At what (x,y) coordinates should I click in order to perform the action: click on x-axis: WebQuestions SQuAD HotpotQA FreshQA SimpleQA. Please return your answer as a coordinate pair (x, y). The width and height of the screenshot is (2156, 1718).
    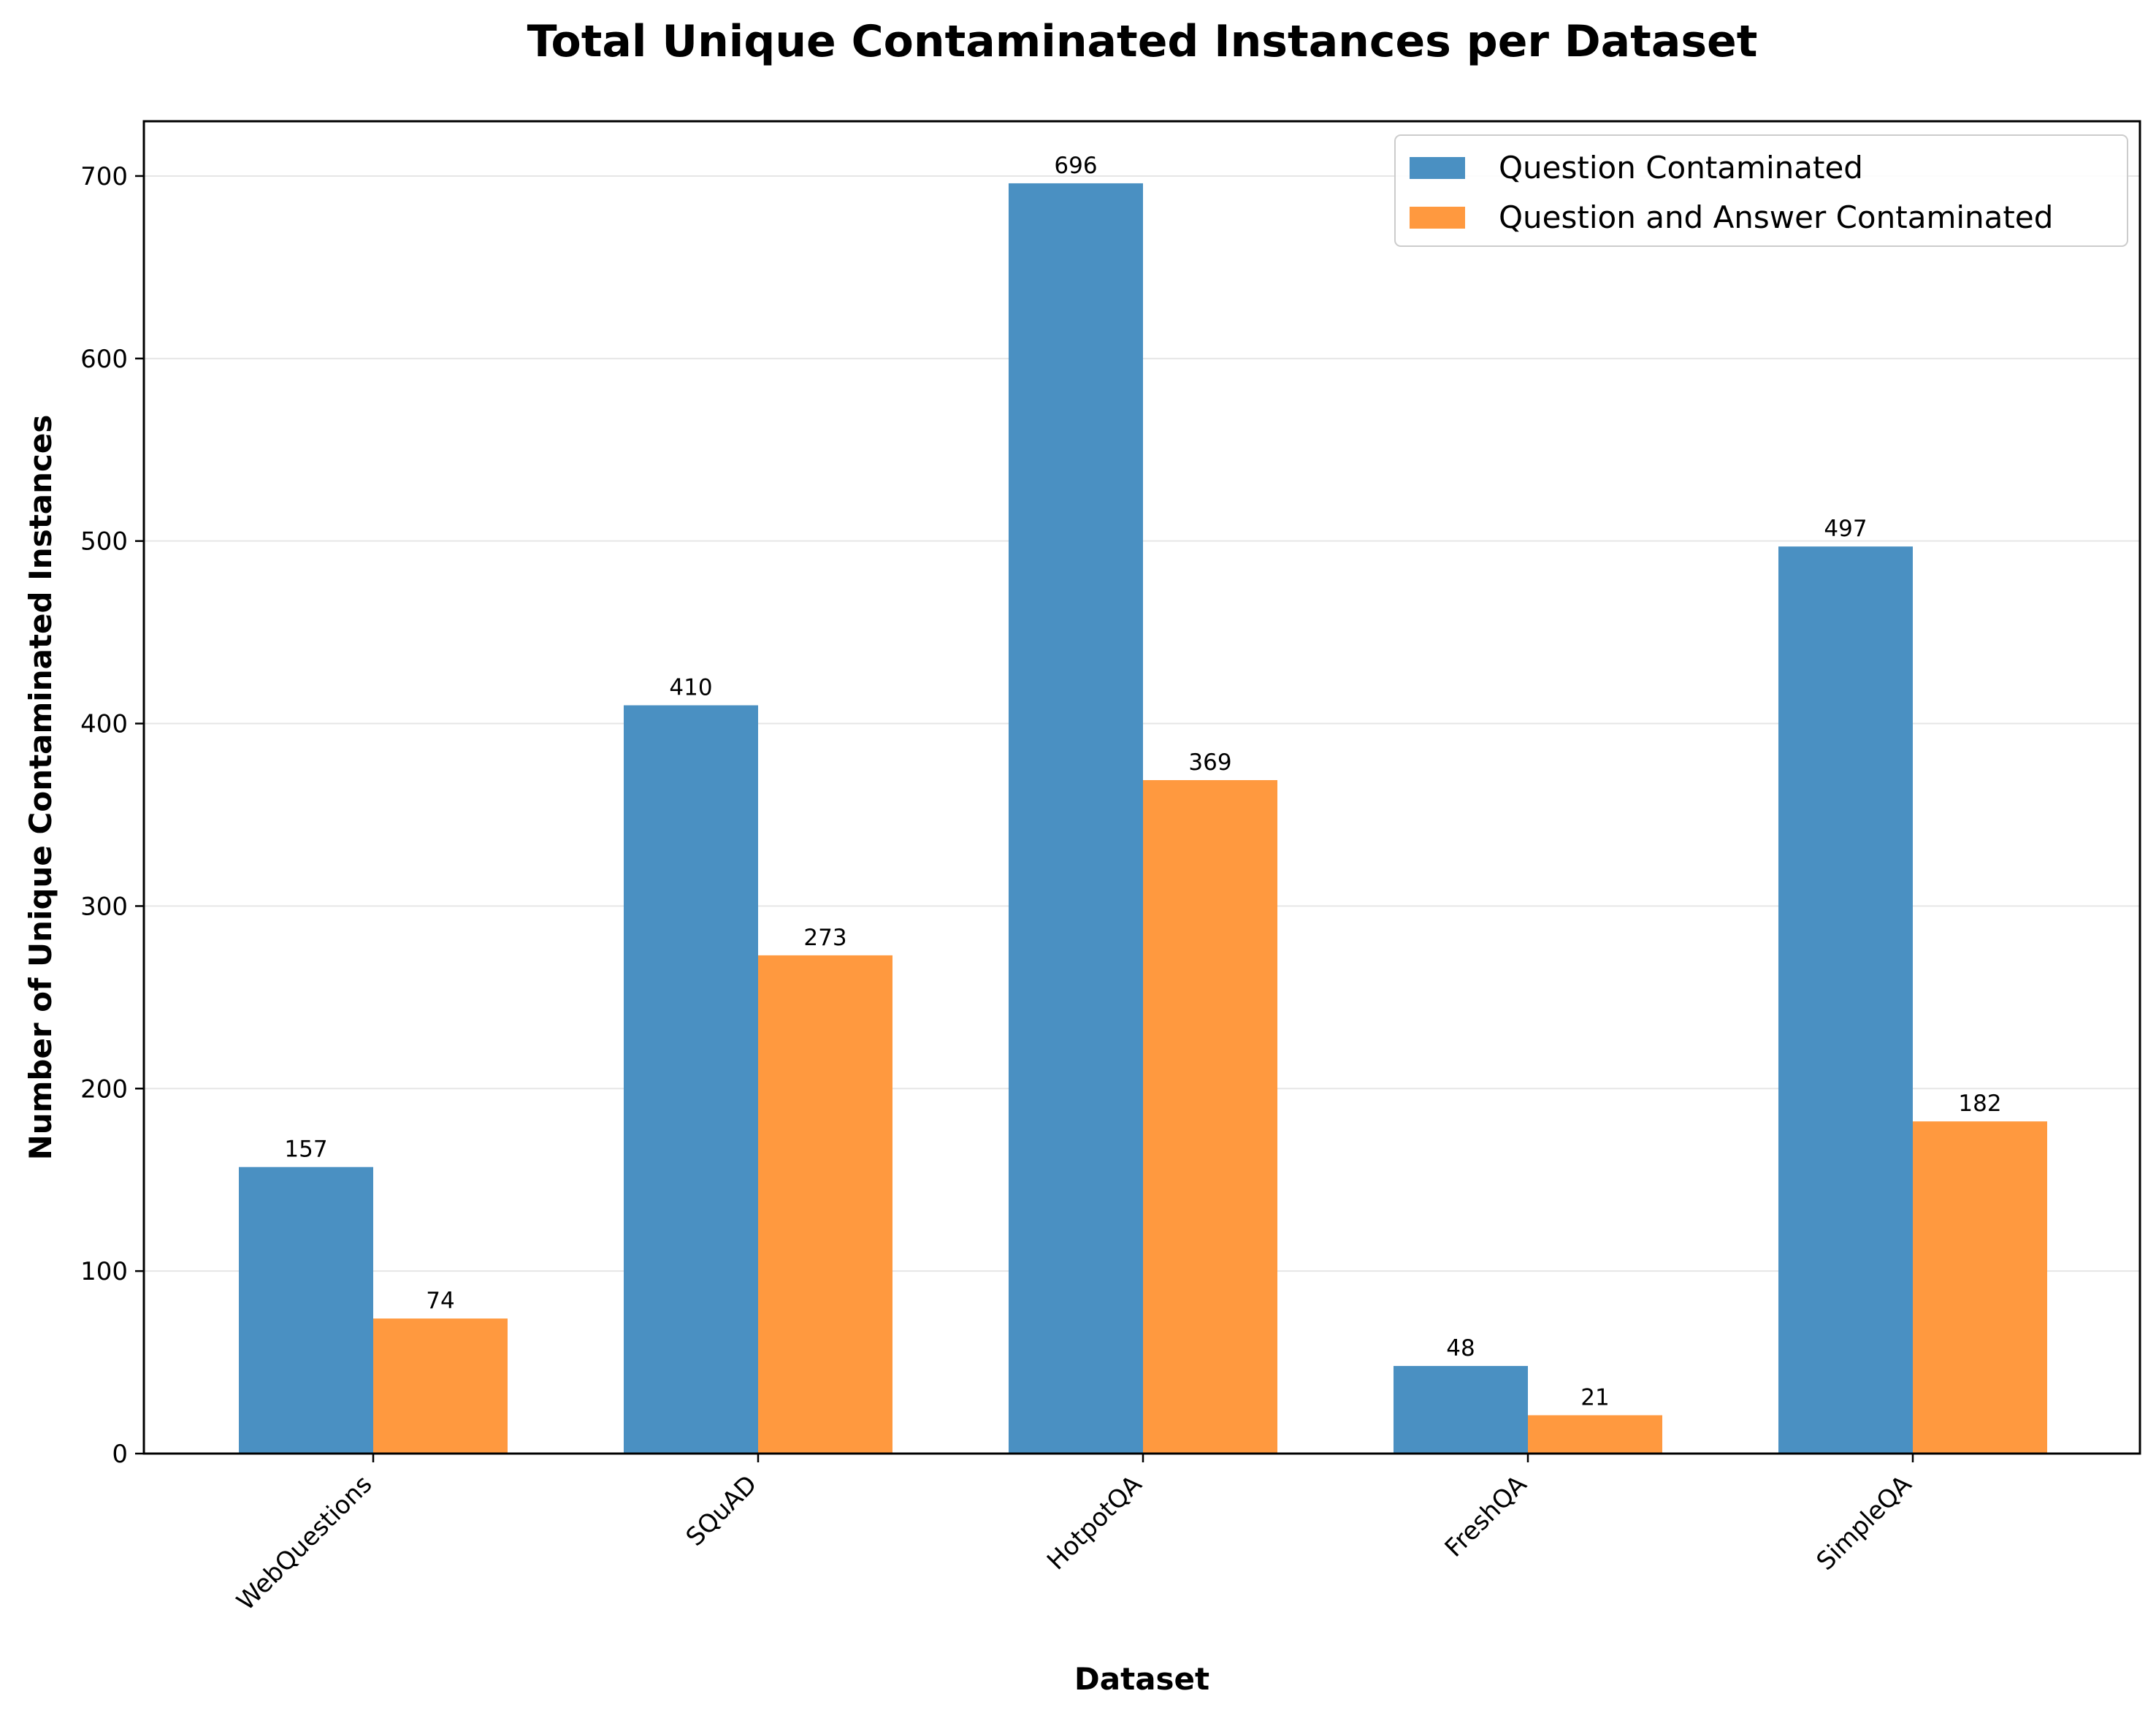
    Looking at the image, I should click on (1075, 1535).